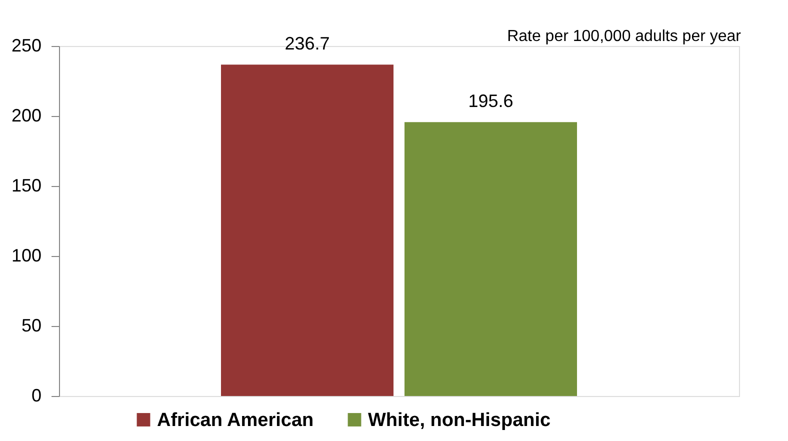  I want to click on y-tick-label: 50, so click(31, 326).